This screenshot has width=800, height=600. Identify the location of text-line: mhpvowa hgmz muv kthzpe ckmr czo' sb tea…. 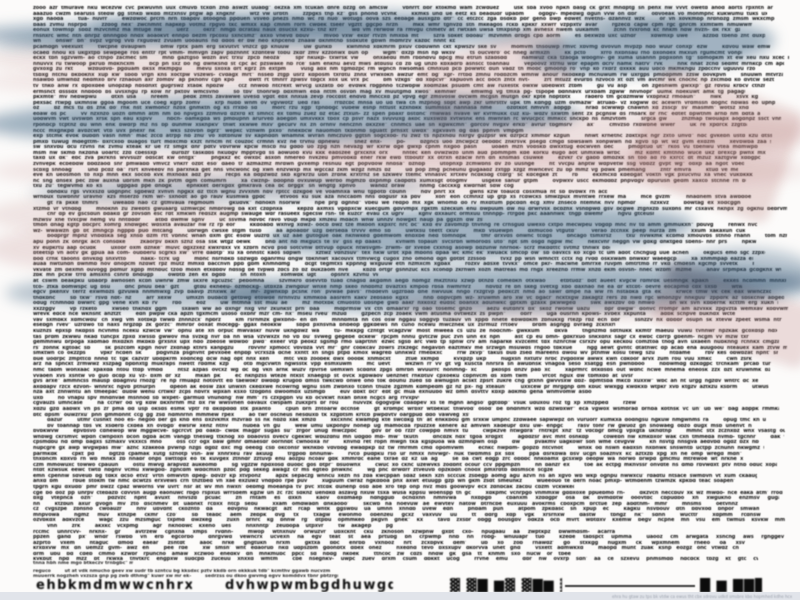
(402, 515).